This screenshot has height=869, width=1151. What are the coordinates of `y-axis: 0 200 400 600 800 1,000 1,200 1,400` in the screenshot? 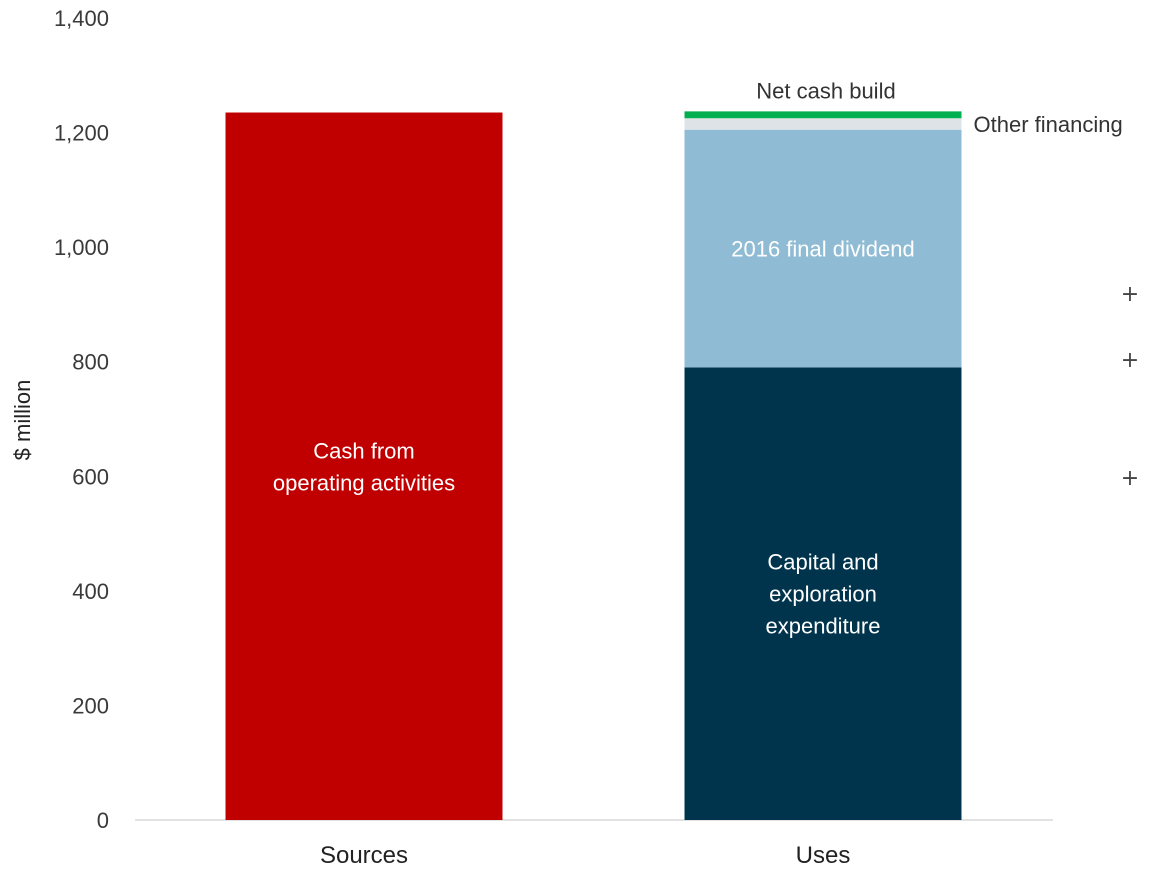 It's located at (81, 419).